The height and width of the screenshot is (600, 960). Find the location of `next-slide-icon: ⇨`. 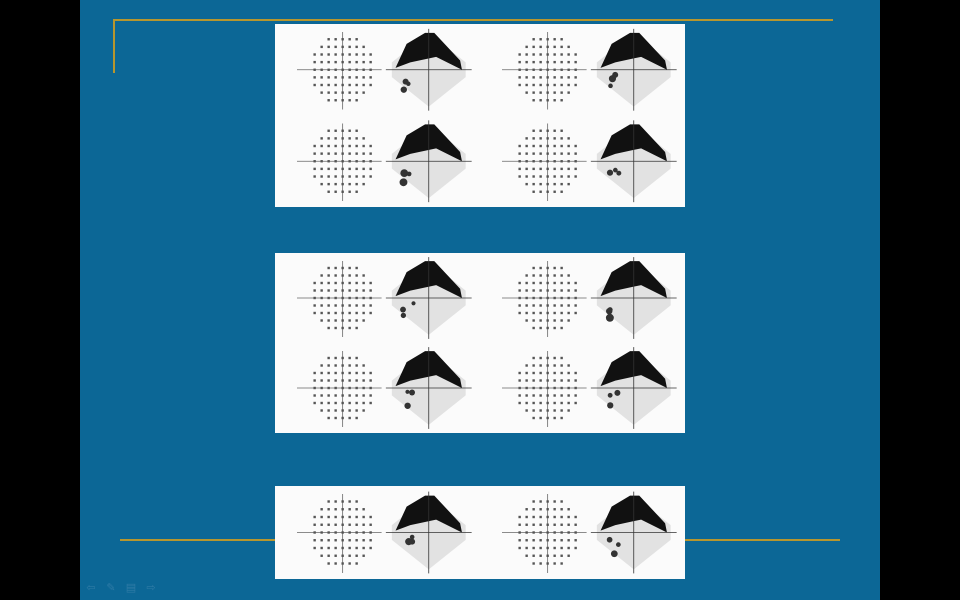

next-slide-icon: ⇨ is located at coordinates (151, 587).